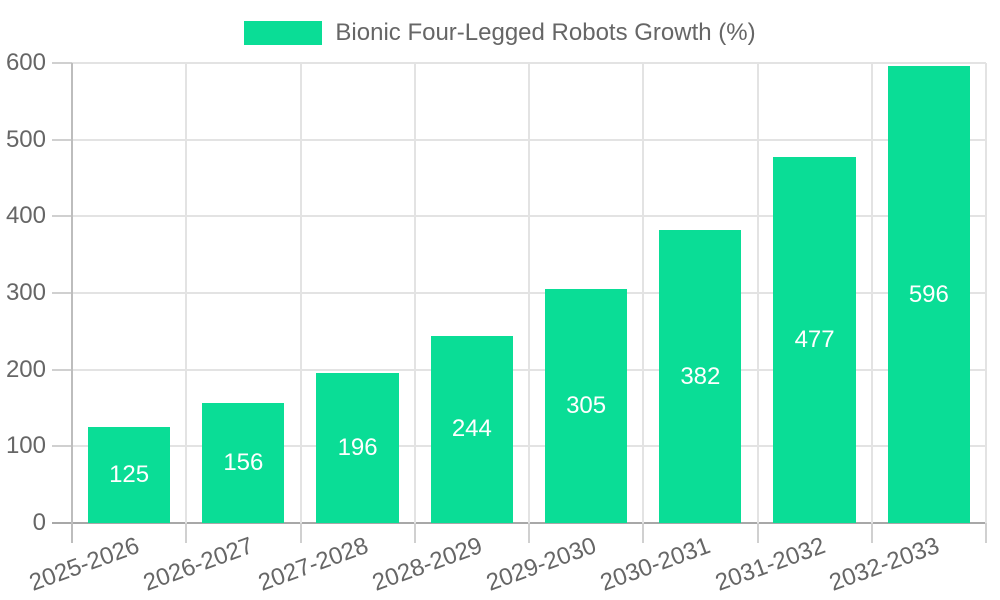 The image size is (1000, 600). Describe the element at coordinates (25, 446) in the screenshot. I see `y-tick-label: 100` at that location.